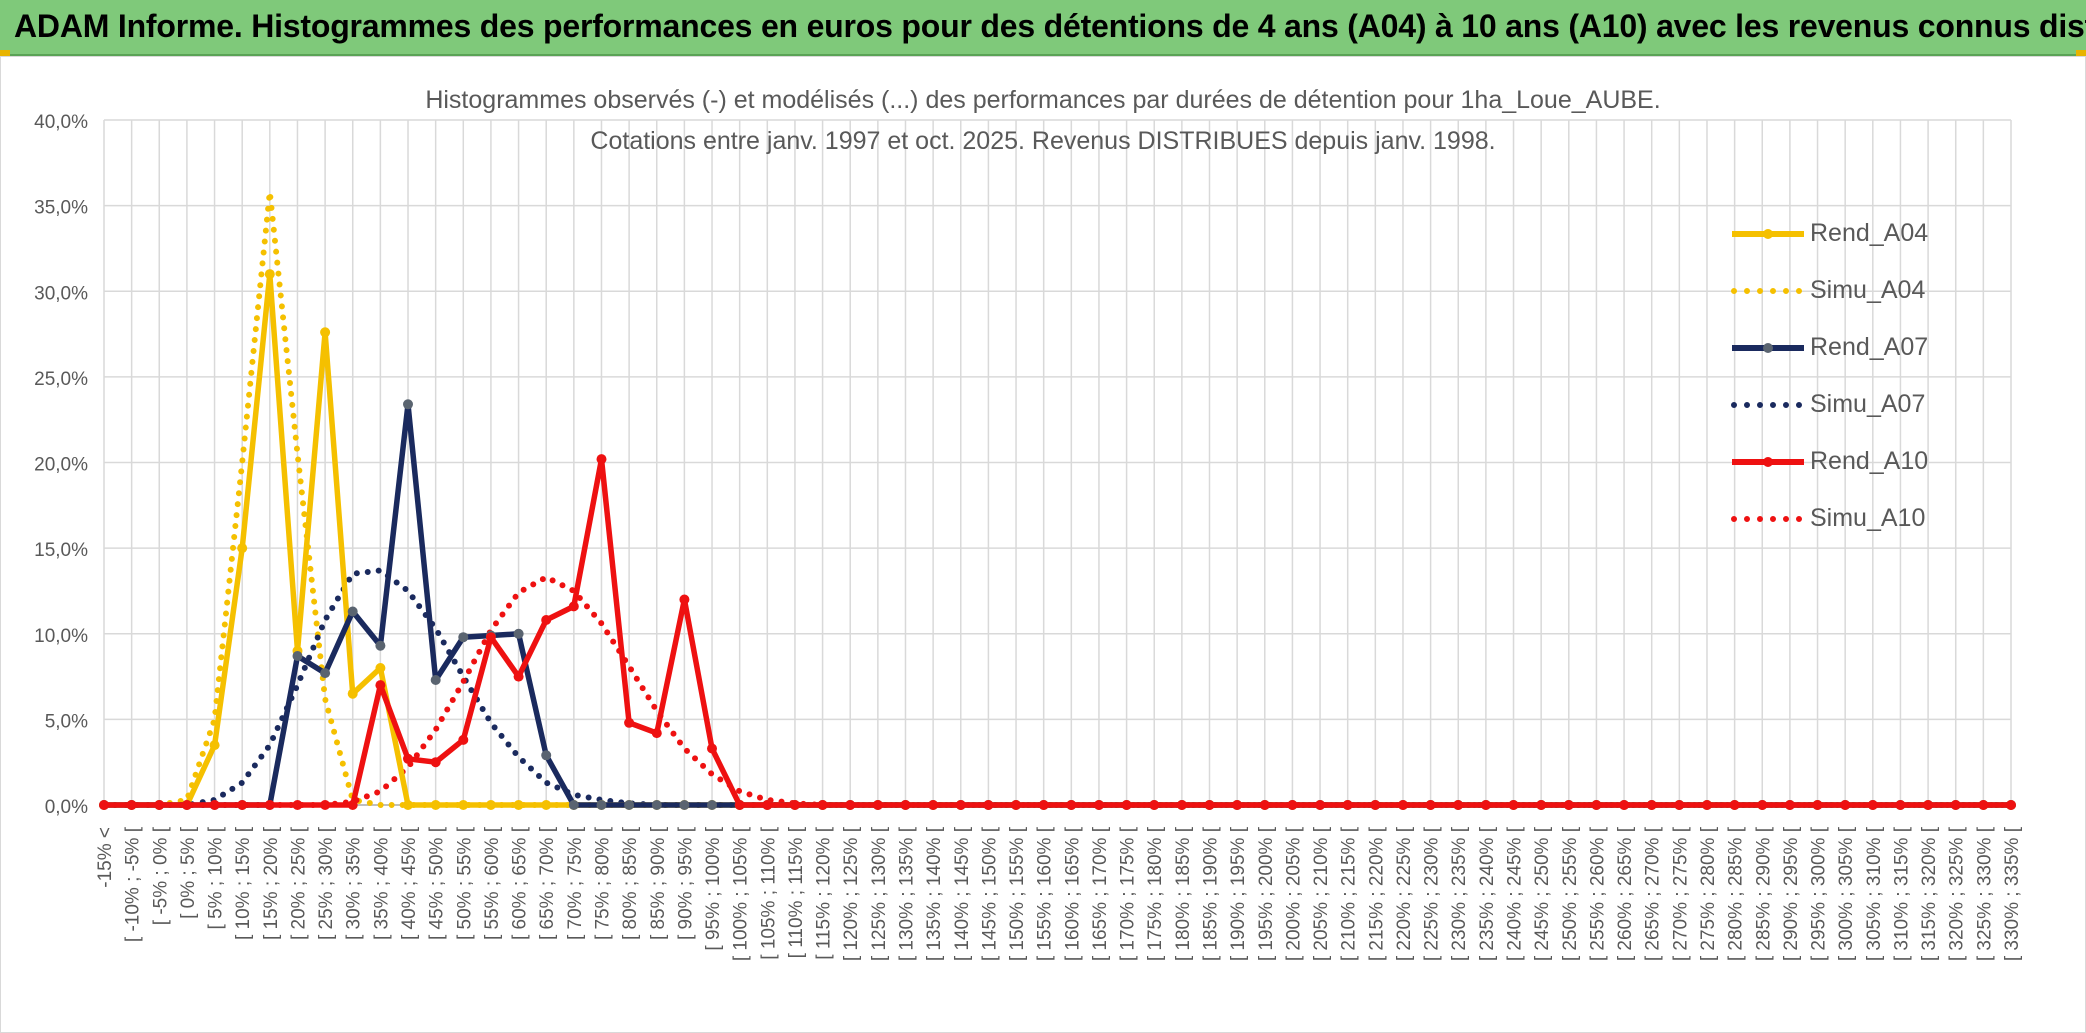 The image size is (2086, 1033). Describe the element at coordinates (1515, 893) in the screenshot. I see `x-tick-label: [ 240% ; 245% [` at that location.